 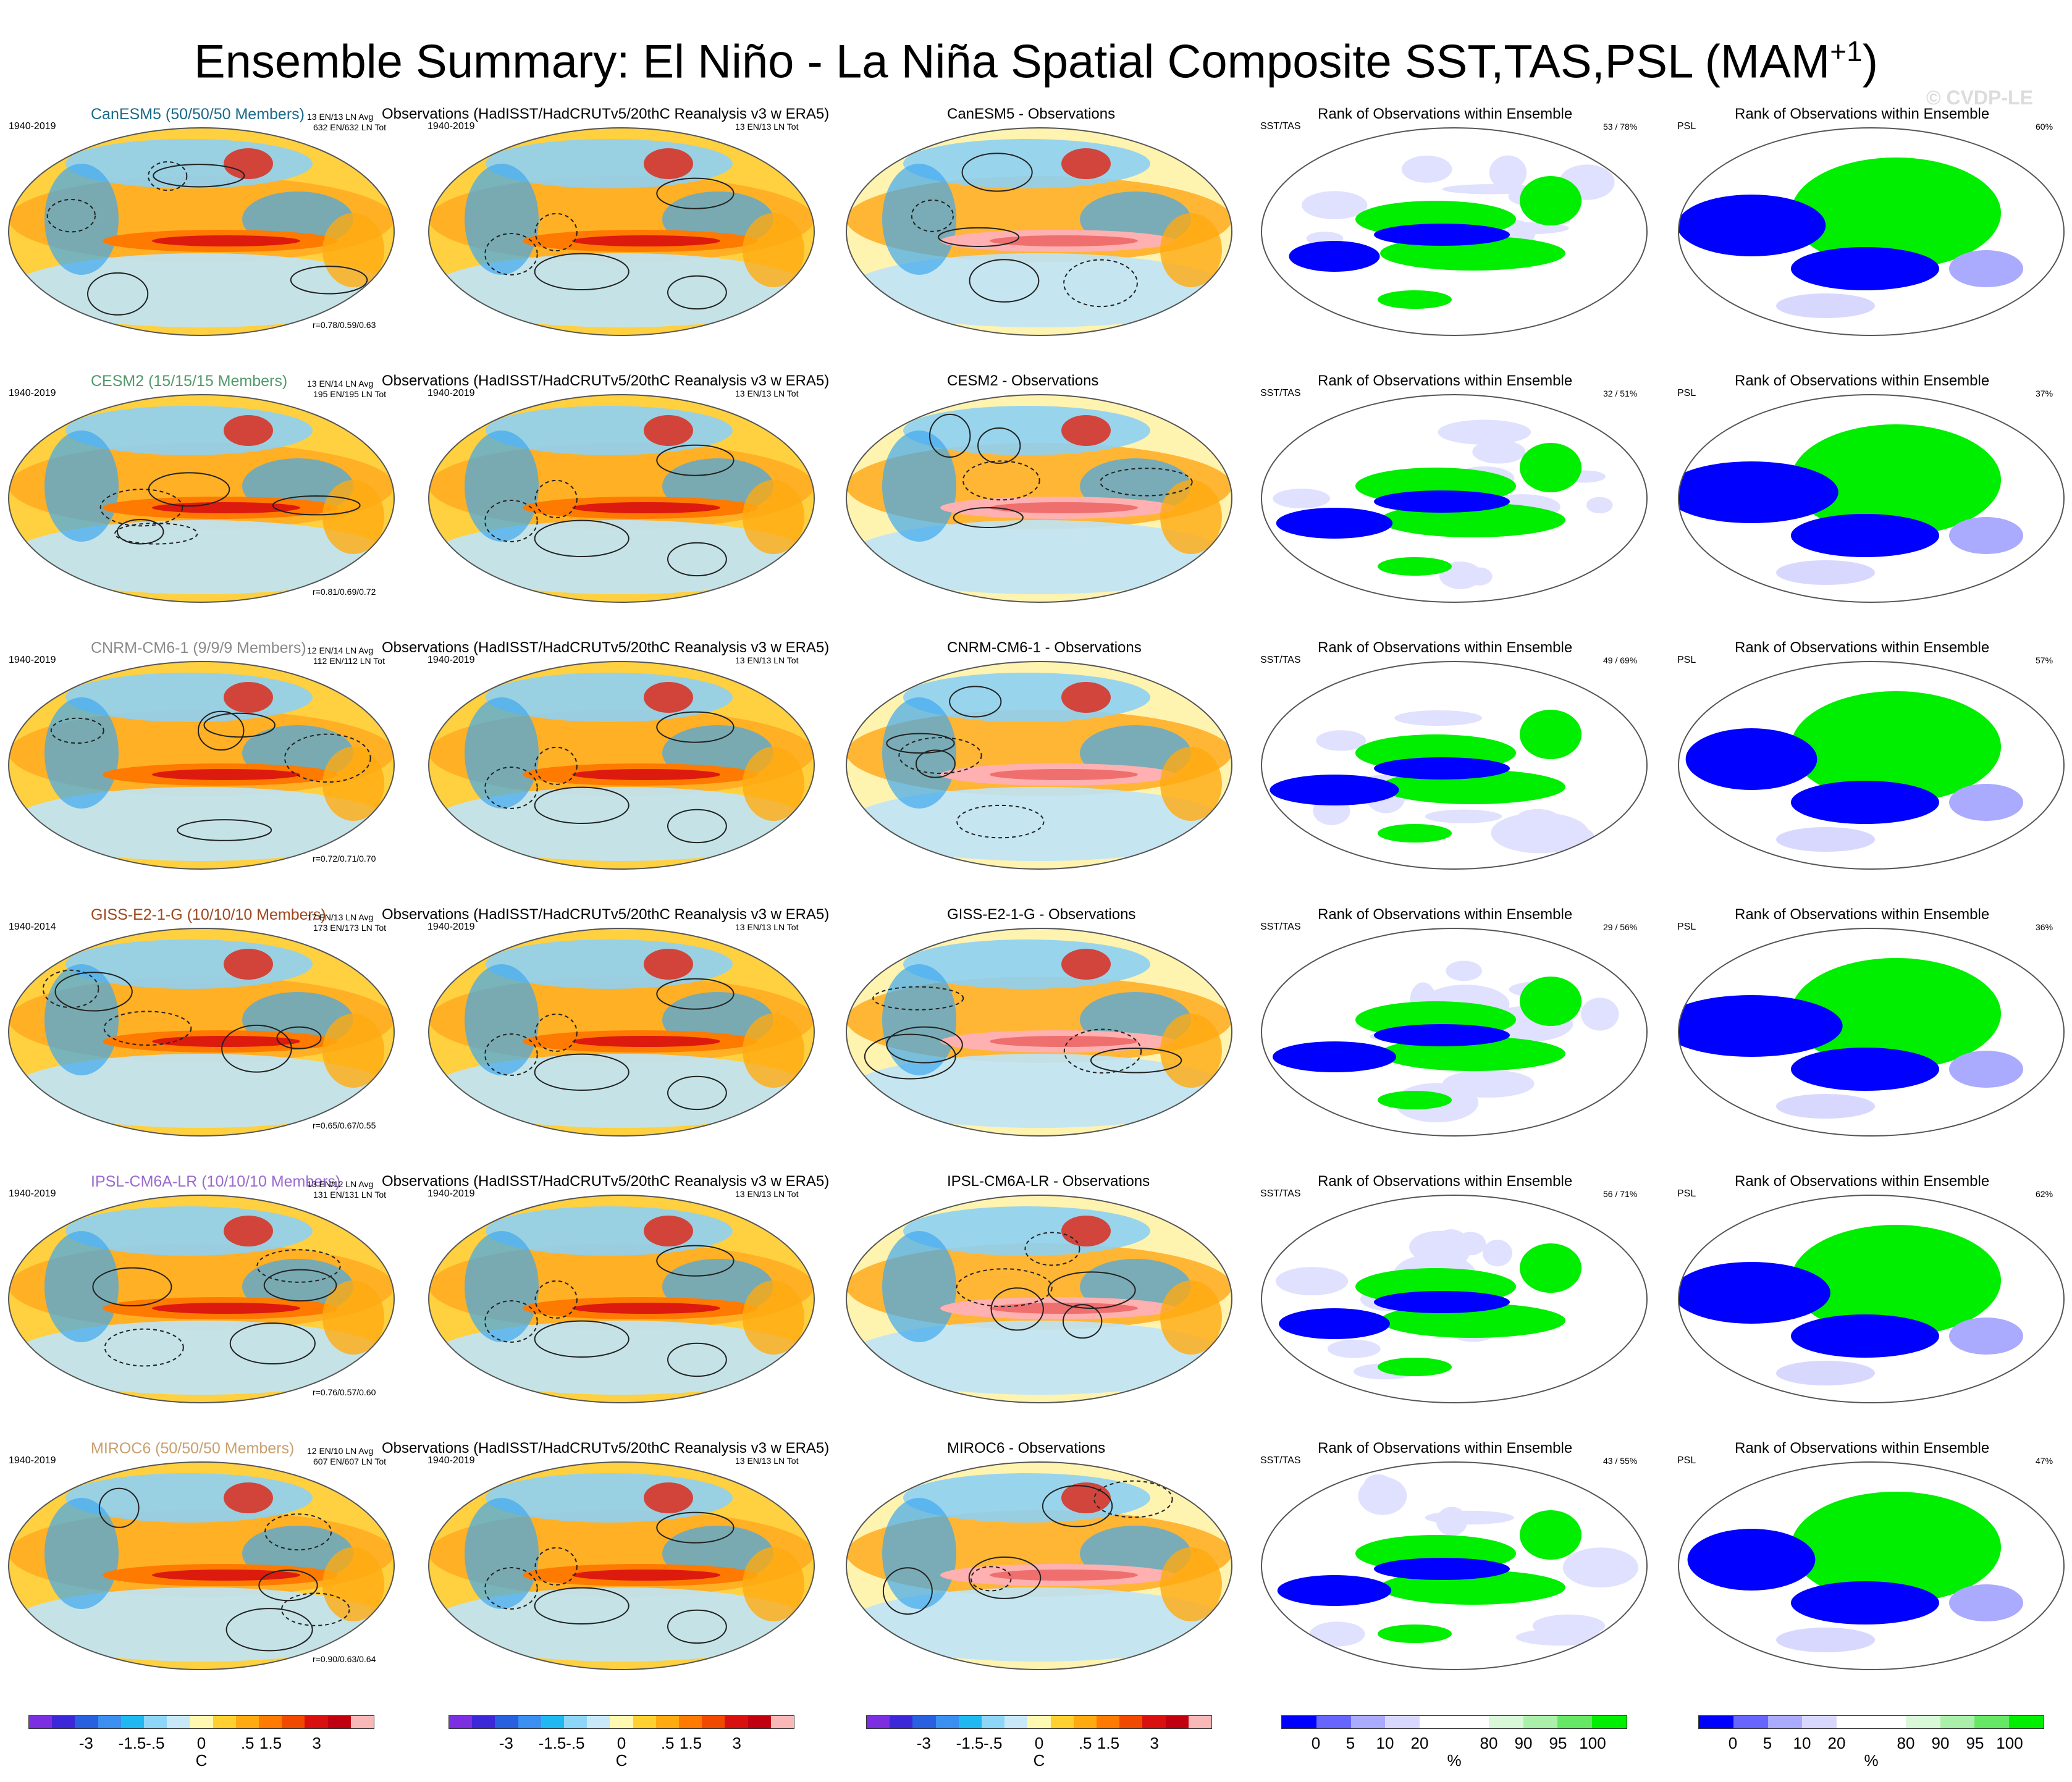 What do you see at coordinates (349, 661) in the screenshot?
I see `counts-tot: 112 EN/112 LN Tot` at bounding box center [349, 661].